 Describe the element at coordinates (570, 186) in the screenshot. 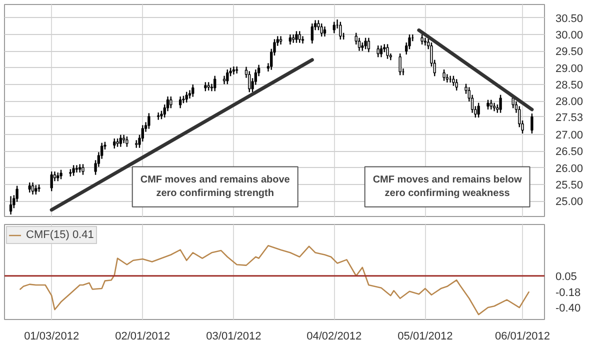

I see `y-tick-label: 25.50` at that location.